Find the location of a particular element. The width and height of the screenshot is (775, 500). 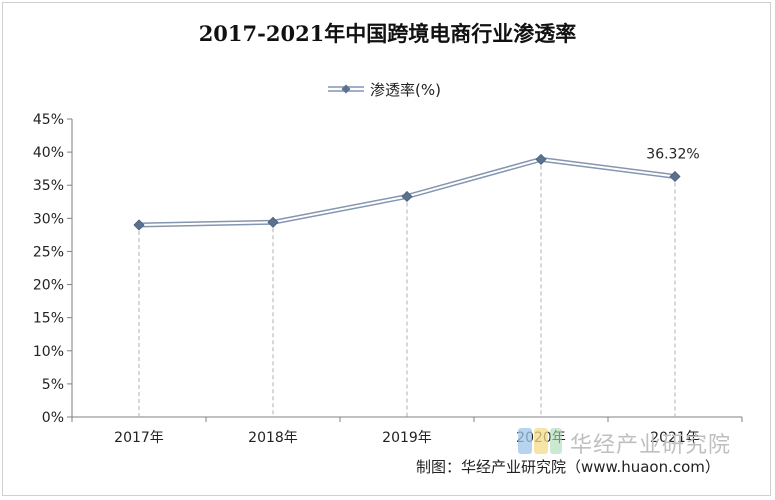

y-tick-label: 20% is located at coordinates (48, 286).